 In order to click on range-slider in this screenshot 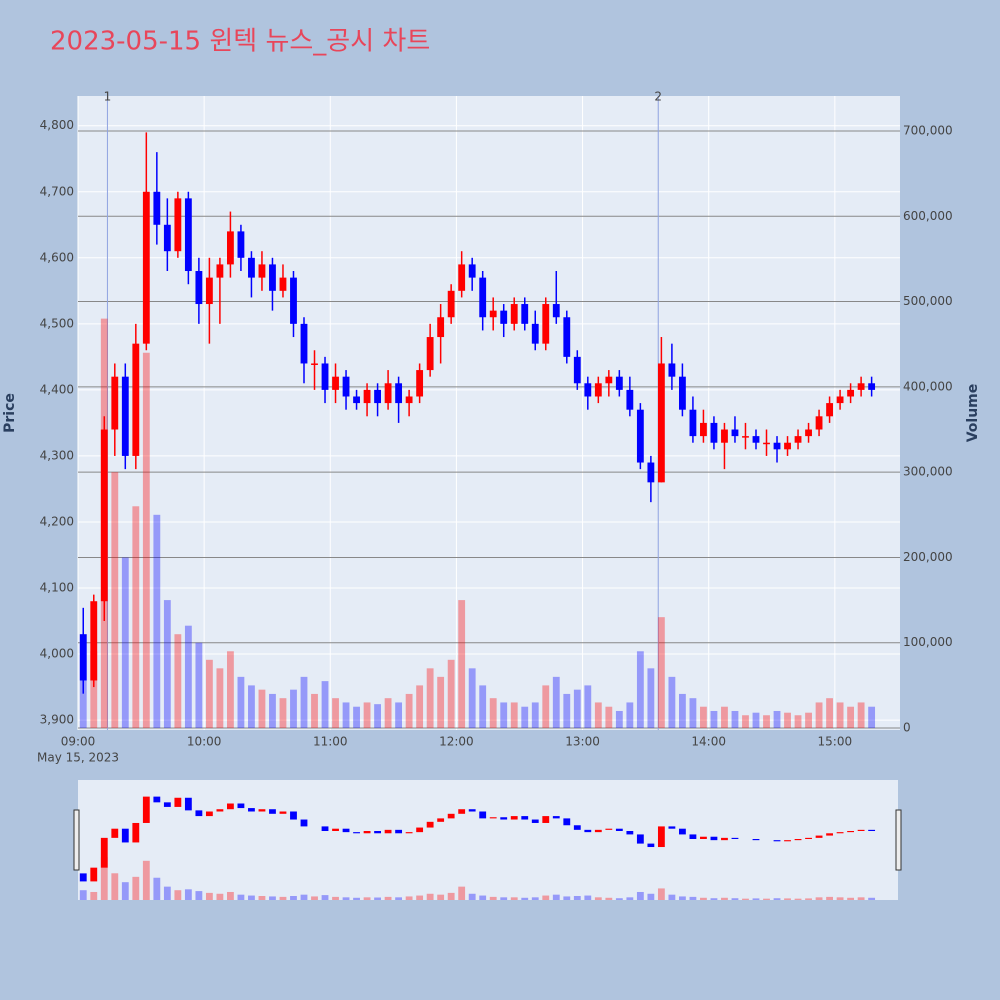, I will do `click(488, 840)`.